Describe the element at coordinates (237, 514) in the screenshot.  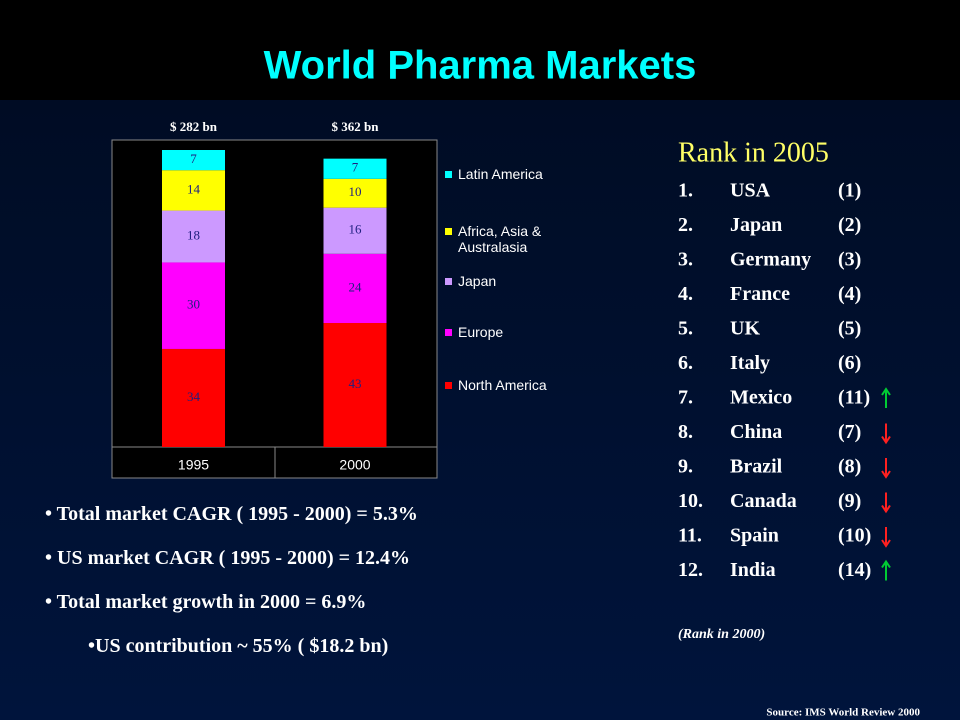
I see `bullet-text: Total market CAGR ( 1995 - 2000) = 5.3%` at that location.